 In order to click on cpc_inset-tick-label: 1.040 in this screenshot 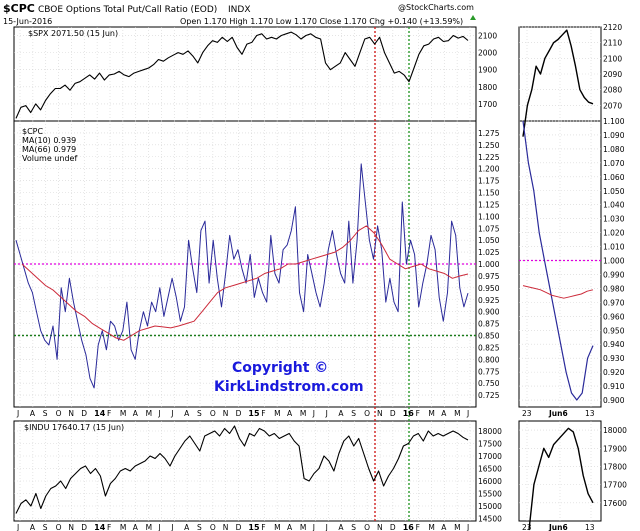, I will do `click(614, 205)`.